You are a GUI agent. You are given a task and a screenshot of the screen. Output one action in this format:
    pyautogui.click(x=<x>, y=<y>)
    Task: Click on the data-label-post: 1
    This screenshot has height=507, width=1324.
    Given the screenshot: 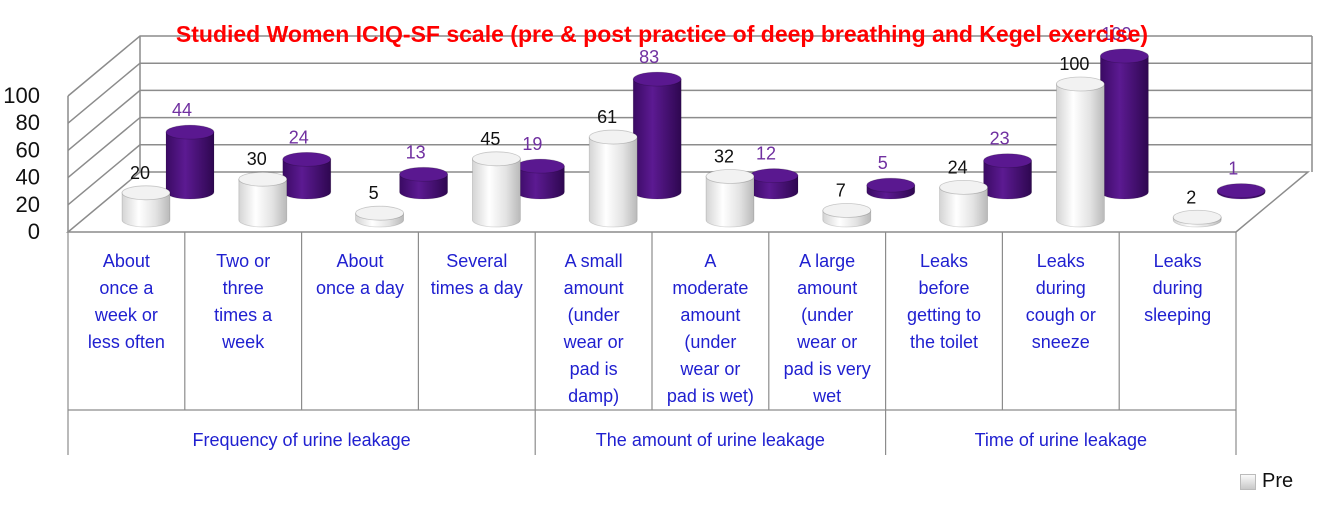 What is the action you would take?
    pyautogui.click(x=1233, y=169)
    